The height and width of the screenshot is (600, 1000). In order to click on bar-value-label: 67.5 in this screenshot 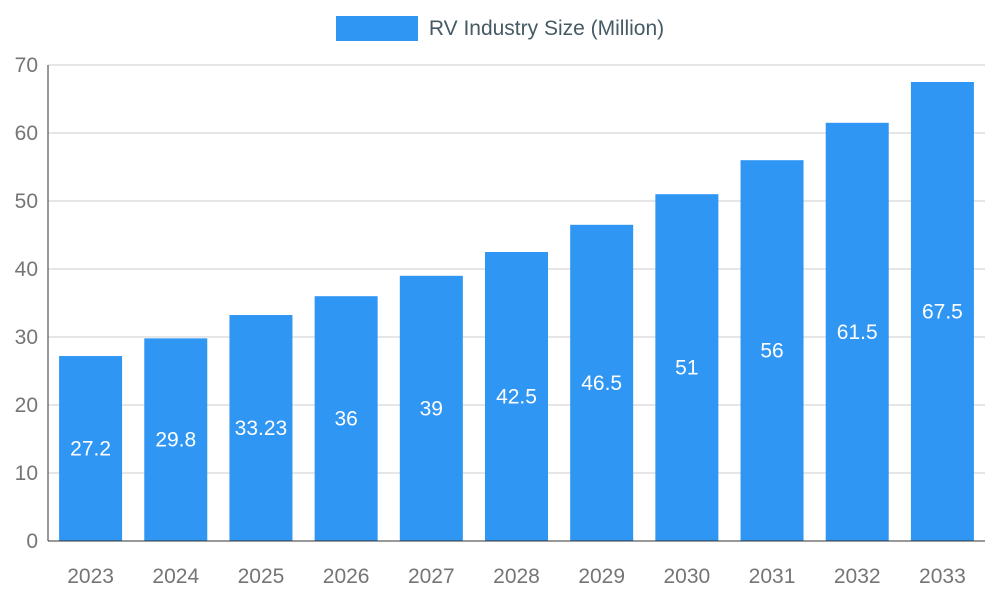, I will do `click(942, 312)`.